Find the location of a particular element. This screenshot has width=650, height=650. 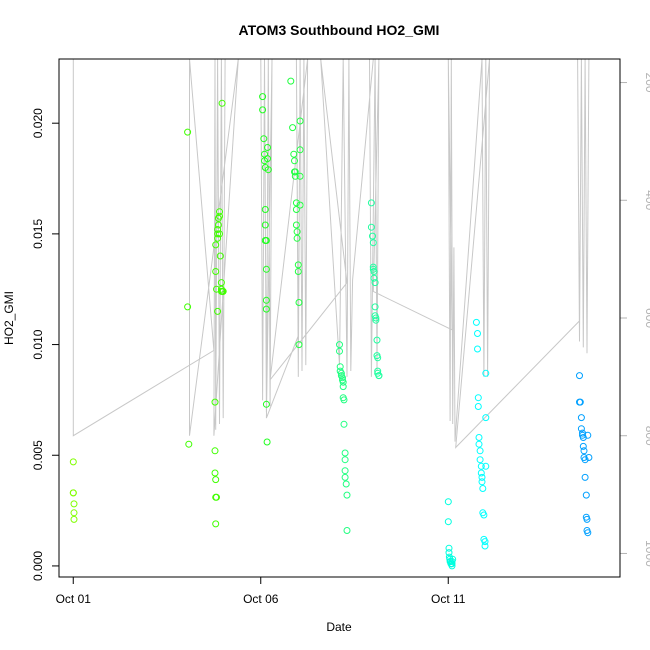

x-tick-label: Oct 01 is located at coordinates (74, 599).